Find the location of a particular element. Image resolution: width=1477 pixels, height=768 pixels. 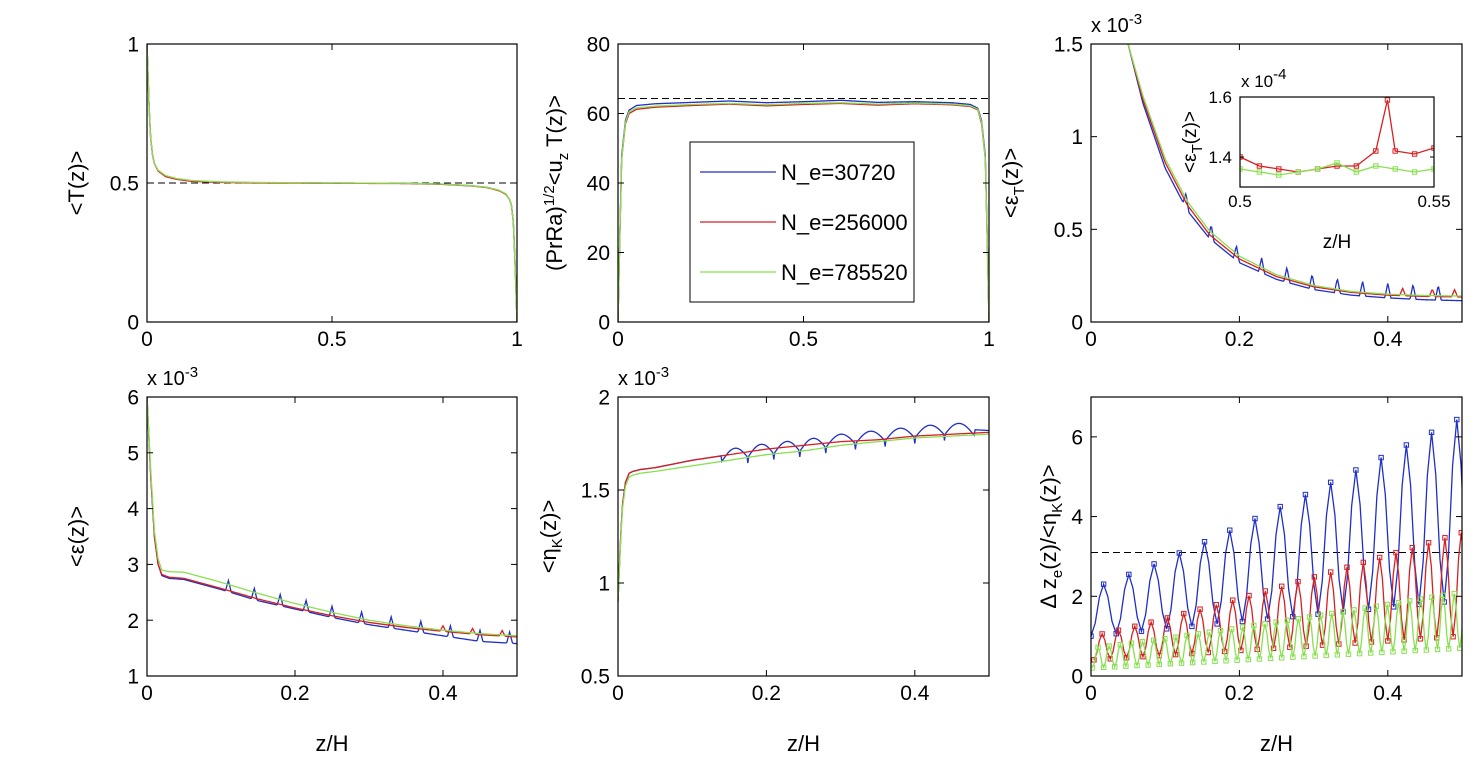

x-tick-label: 0.2 is located at coordinates (1239, 339).